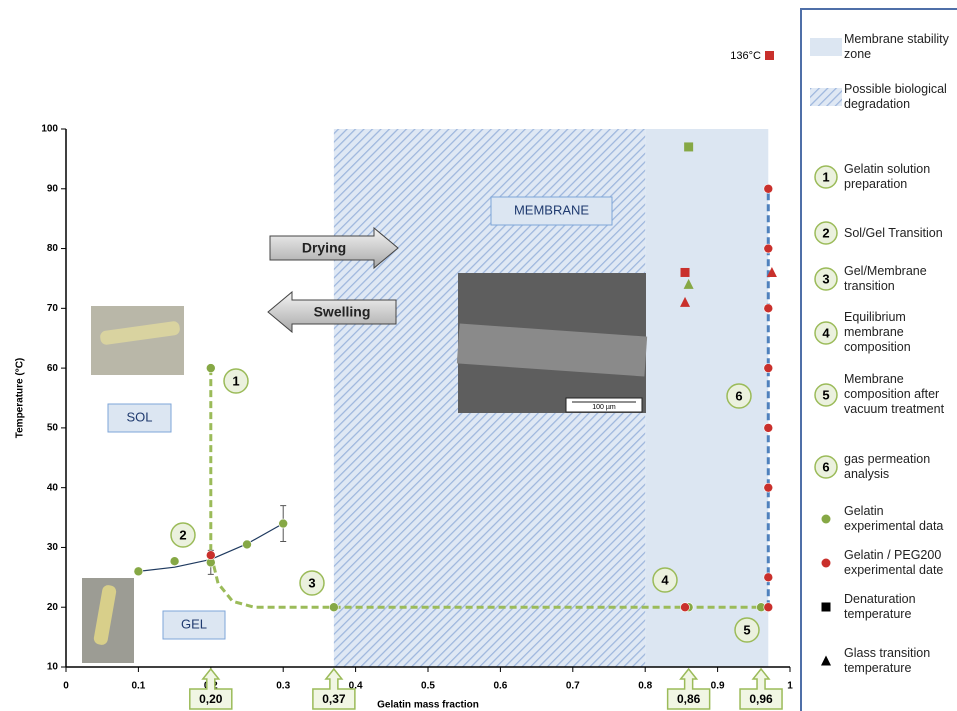 Image resolution: width=957 pixels, height=711 pixels. I want to click on legend-label: gas permeation analysis, so click(887, 466).